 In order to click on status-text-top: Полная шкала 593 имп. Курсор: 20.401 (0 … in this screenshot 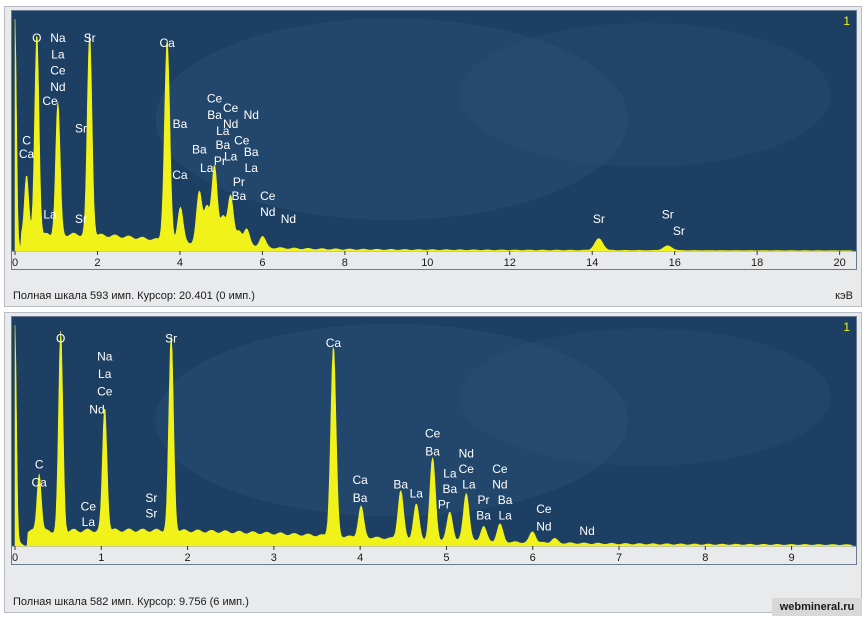, I will do `click(134, 296)`.